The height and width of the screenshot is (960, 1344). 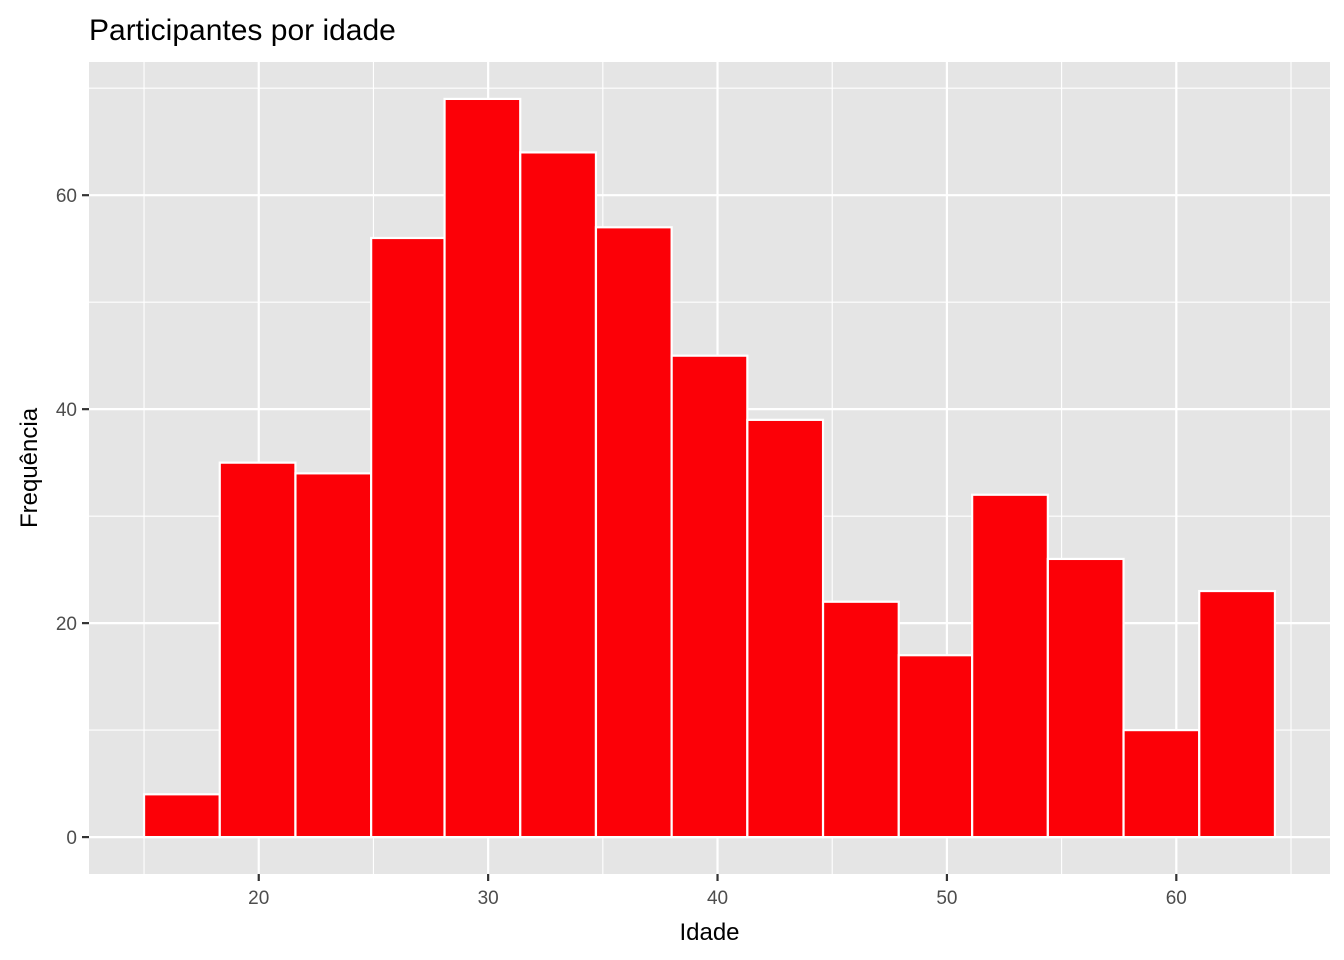 What do you see at coordinates (71, 838) in the screenshot?
I see `y-tick-label: 0` at bounding box center [71, 838].